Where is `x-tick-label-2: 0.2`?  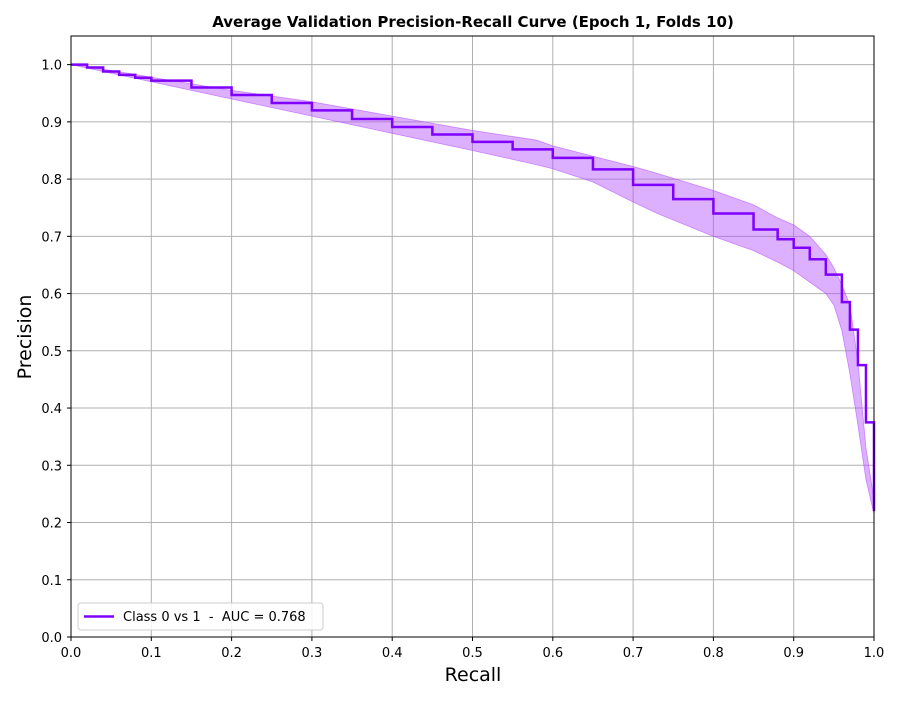 x-tick-label-2: 0.2 is located at coordinates (231, 653).